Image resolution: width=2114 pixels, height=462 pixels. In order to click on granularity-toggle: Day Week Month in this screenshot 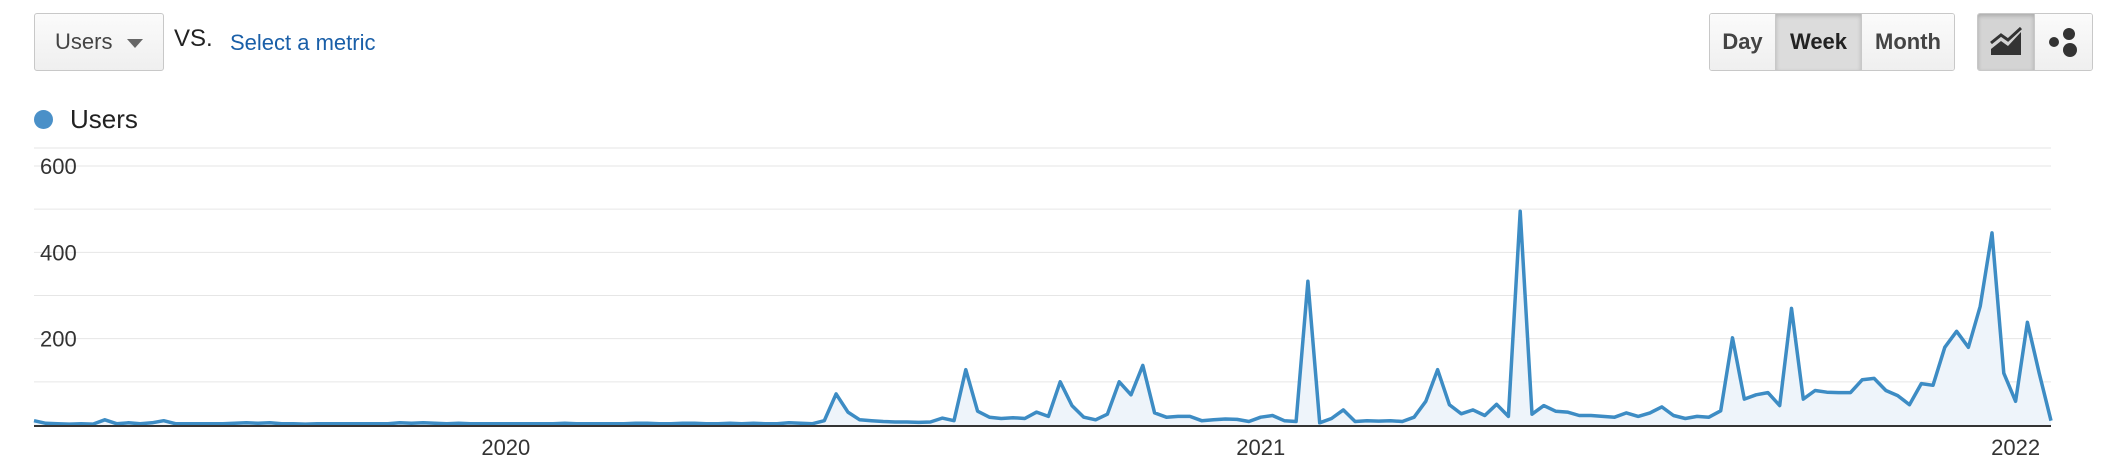, I will do `click(1832, 42)`.